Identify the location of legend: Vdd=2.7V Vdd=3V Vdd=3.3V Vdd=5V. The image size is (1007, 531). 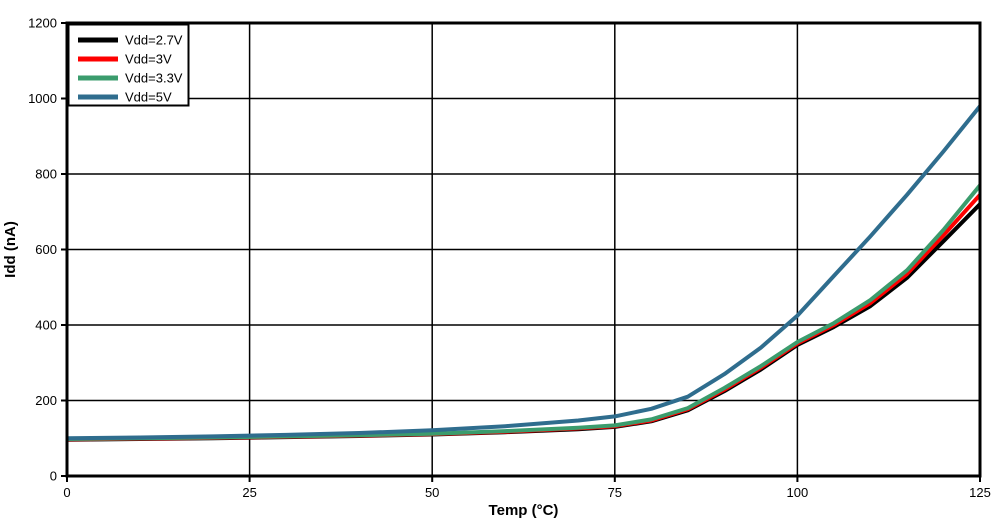
(128, 65).